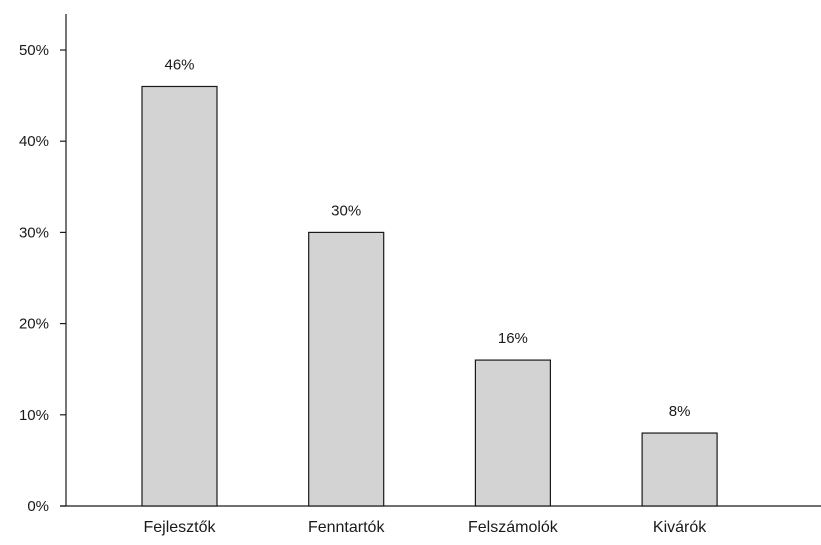 Image resolution: width=821 pixels, height=545 pixels. What do you see at coordinates (346, 210) in the screenshot?
I see `value-label: 30%` at bounding box center [346, 210].